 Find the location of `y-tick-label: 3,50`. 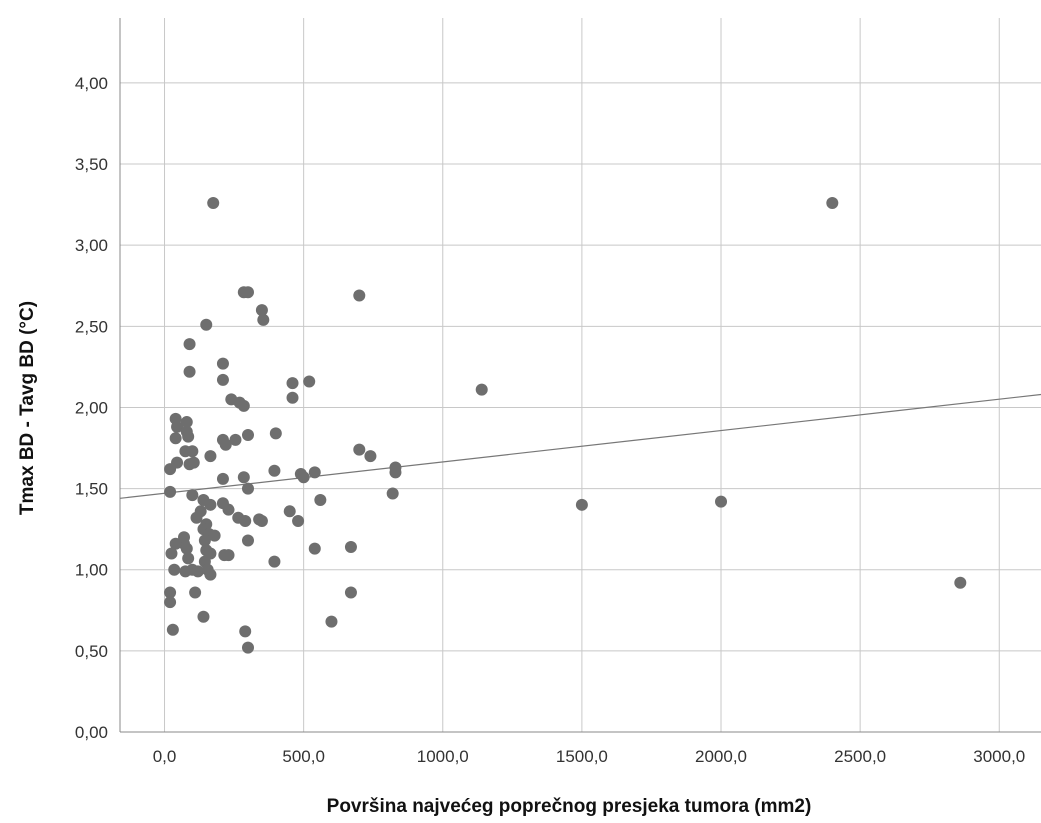

y-tick-label: 3,50 is located at coordinates (91, 164).